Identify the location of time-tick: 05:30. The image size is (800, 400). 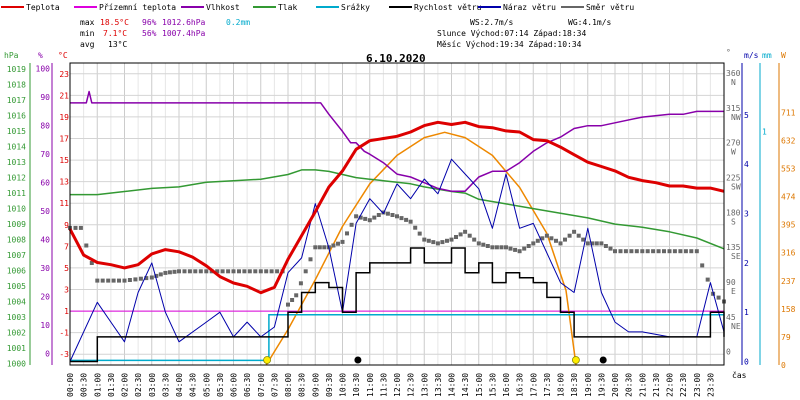
(220, 385).